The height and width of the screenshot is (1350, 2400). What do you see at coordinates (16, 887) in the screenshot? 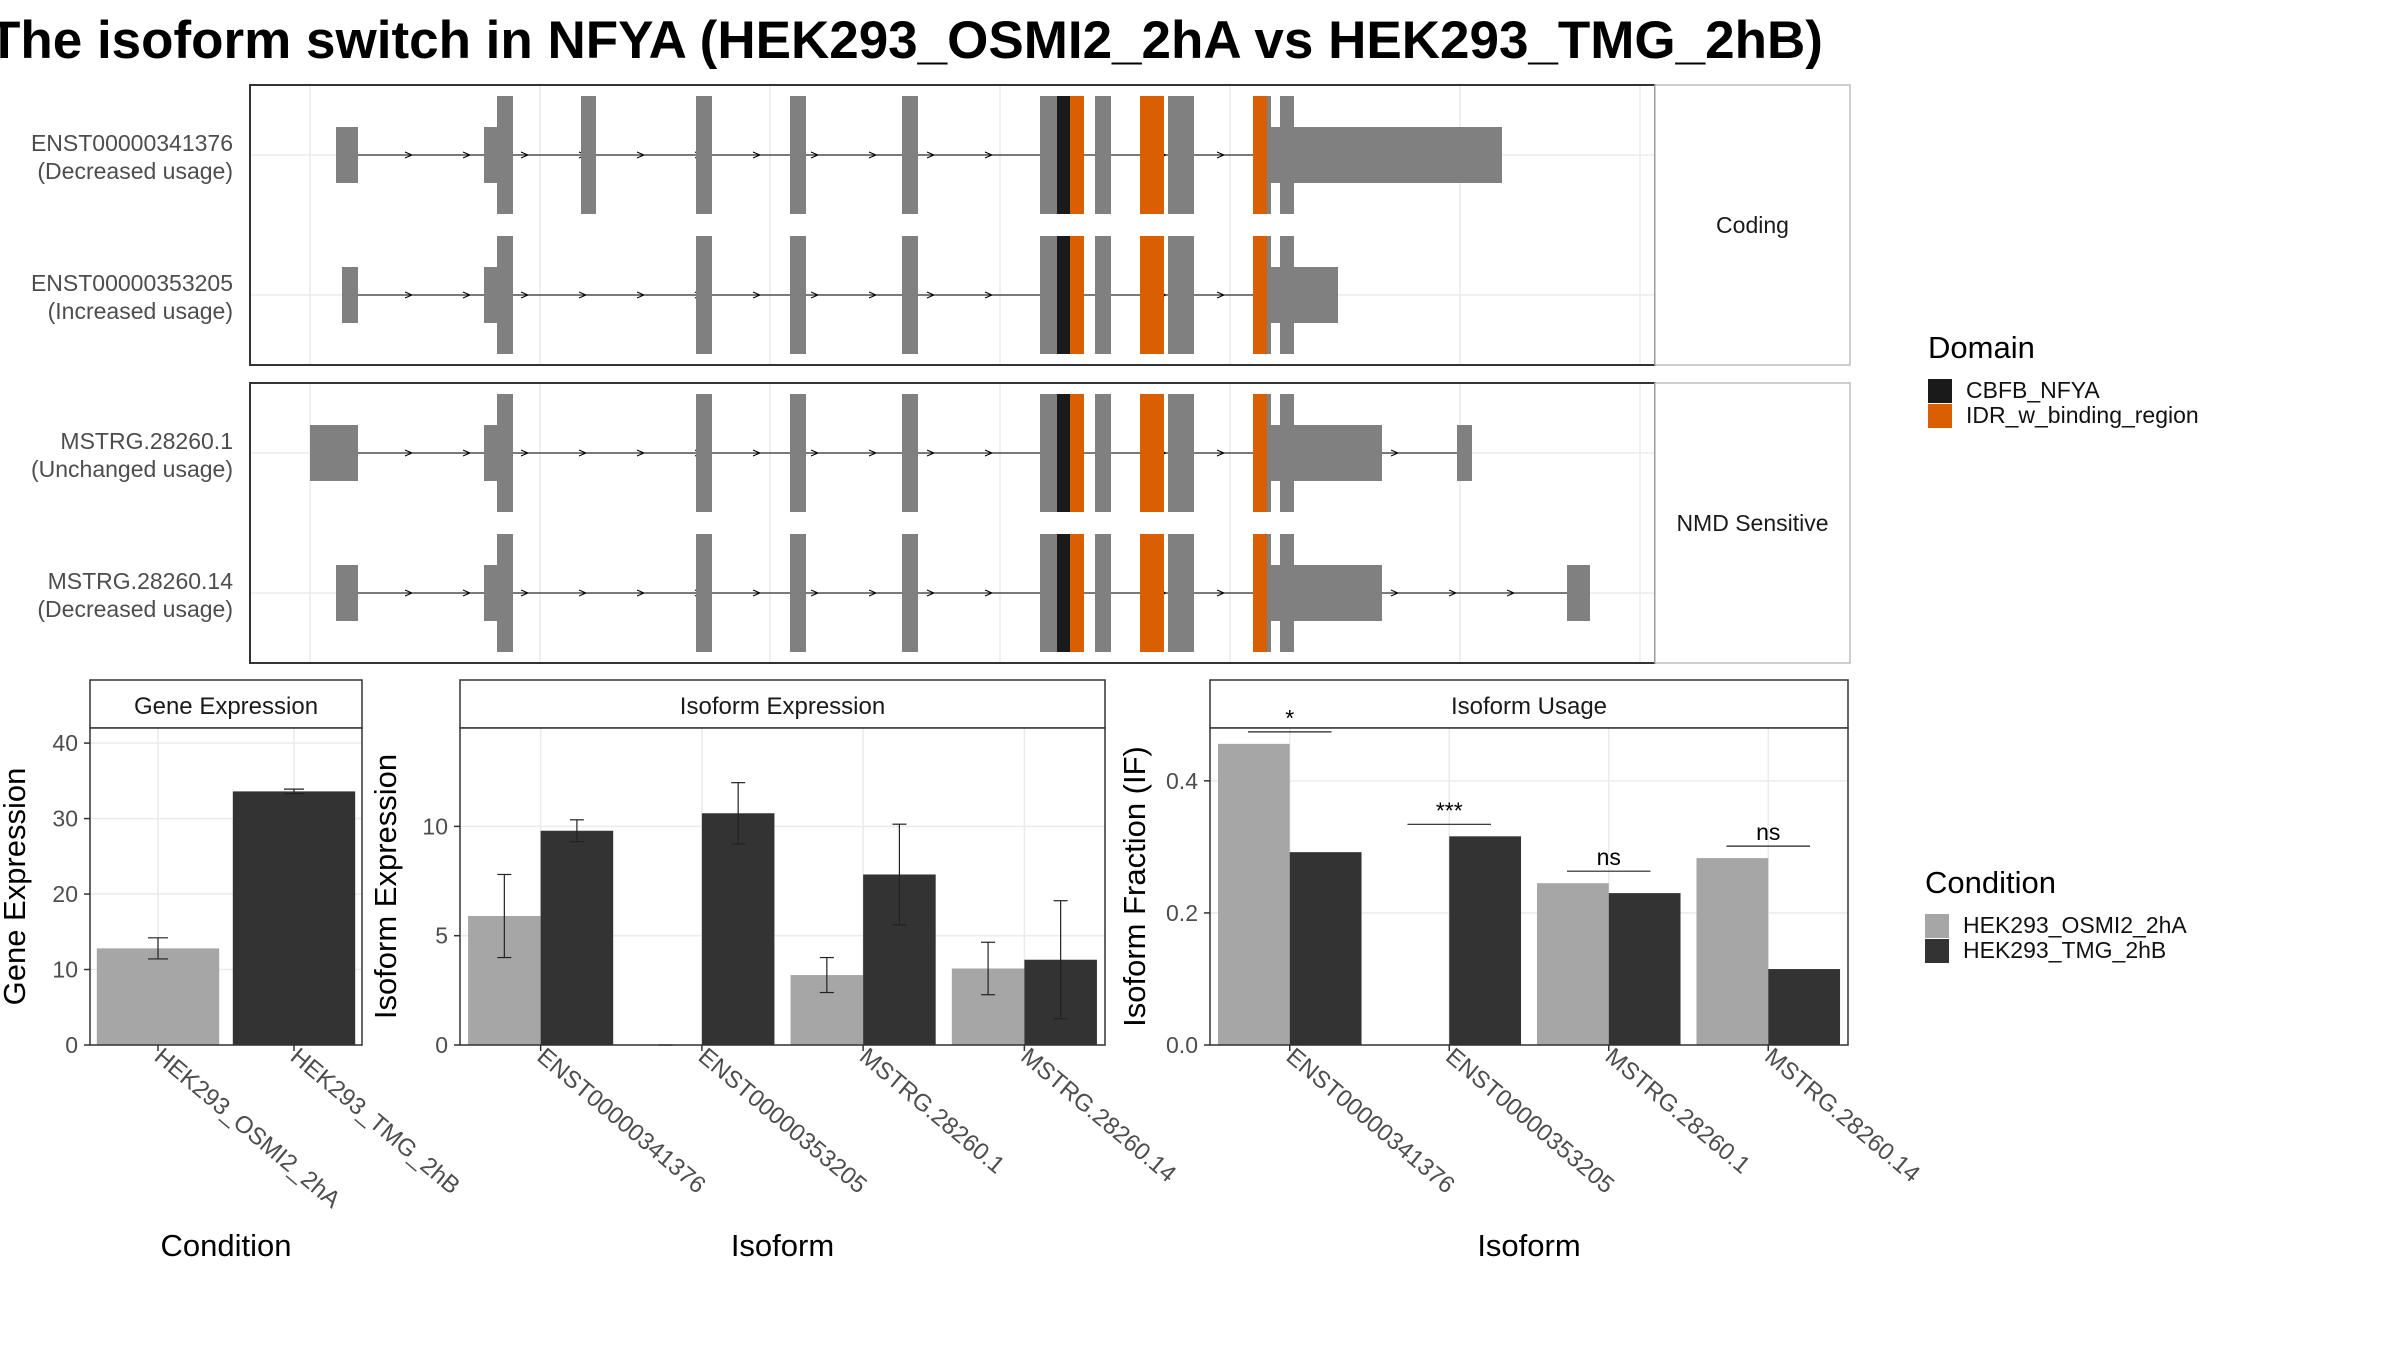
I see `y-axis-title: Gene Expression` at bounding box center [16, 887].